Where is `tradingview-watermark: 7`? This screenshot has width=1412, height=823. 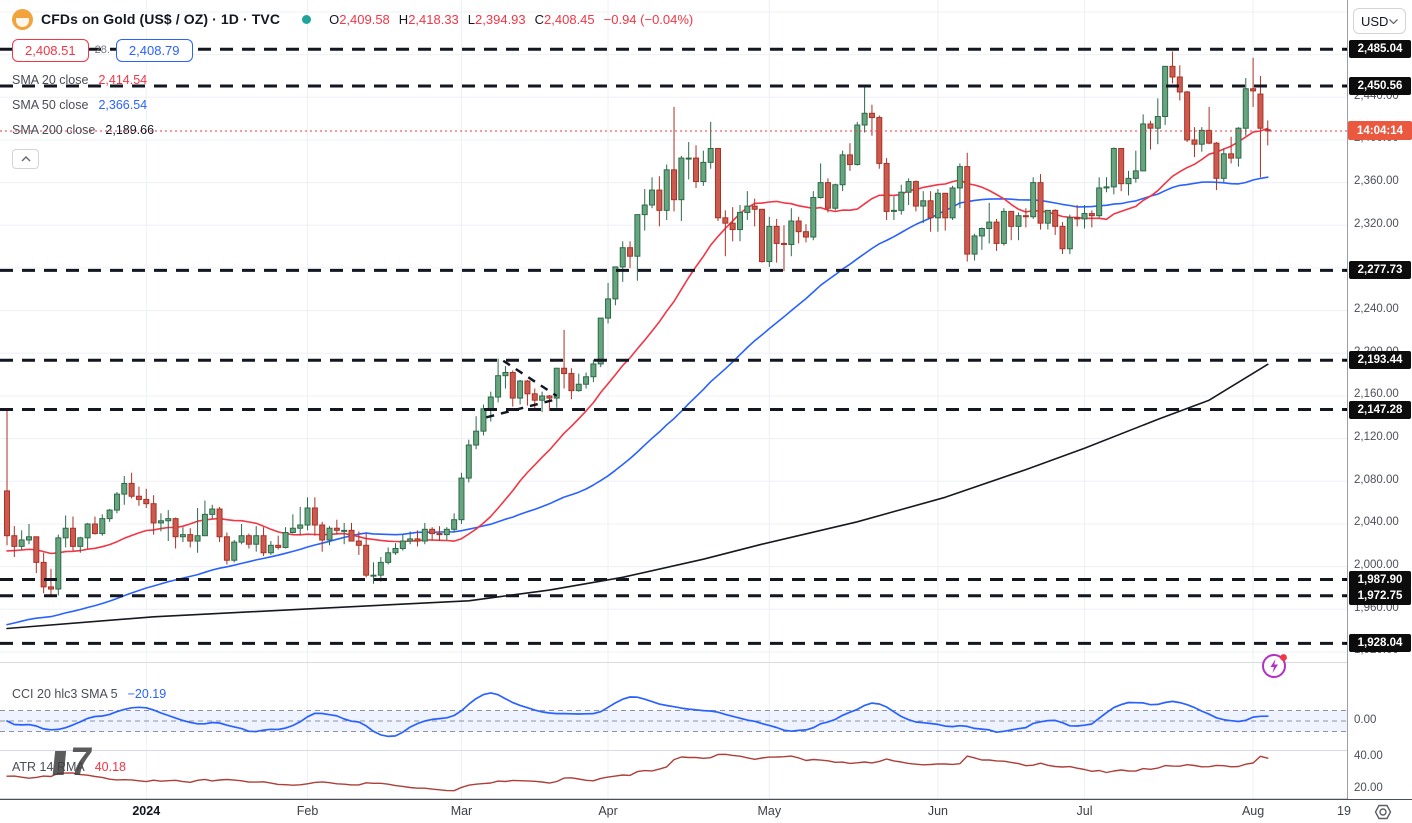 tradingview-watermark: 7 is located at coordinates (73, 762).